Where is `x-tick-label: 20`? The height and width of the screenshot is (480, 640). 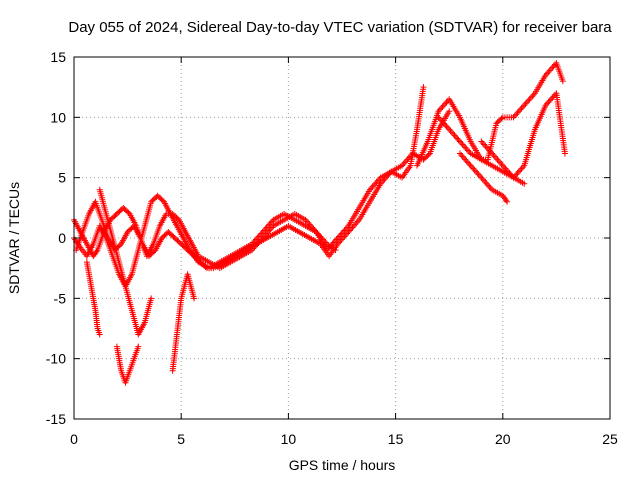 x-tick-label: 20 is located at coordinates (503, 439).